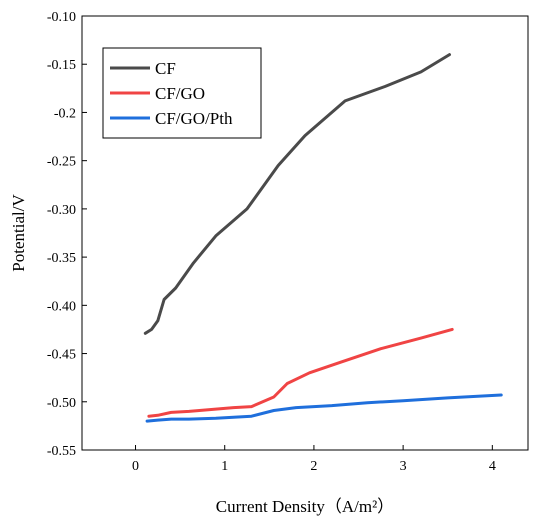 The height and width of the screenshot is (529, 550). I want to click on y-axis-label: Potential/V, so click(18, 233).